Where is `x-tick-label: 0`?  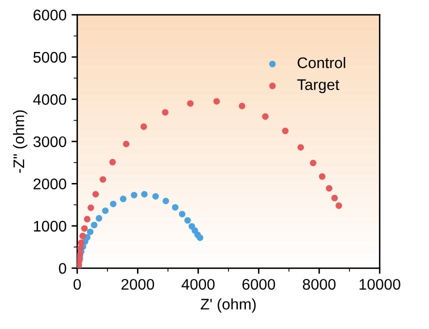
x-tick-label: 0 is located at coordinates (77, 284).